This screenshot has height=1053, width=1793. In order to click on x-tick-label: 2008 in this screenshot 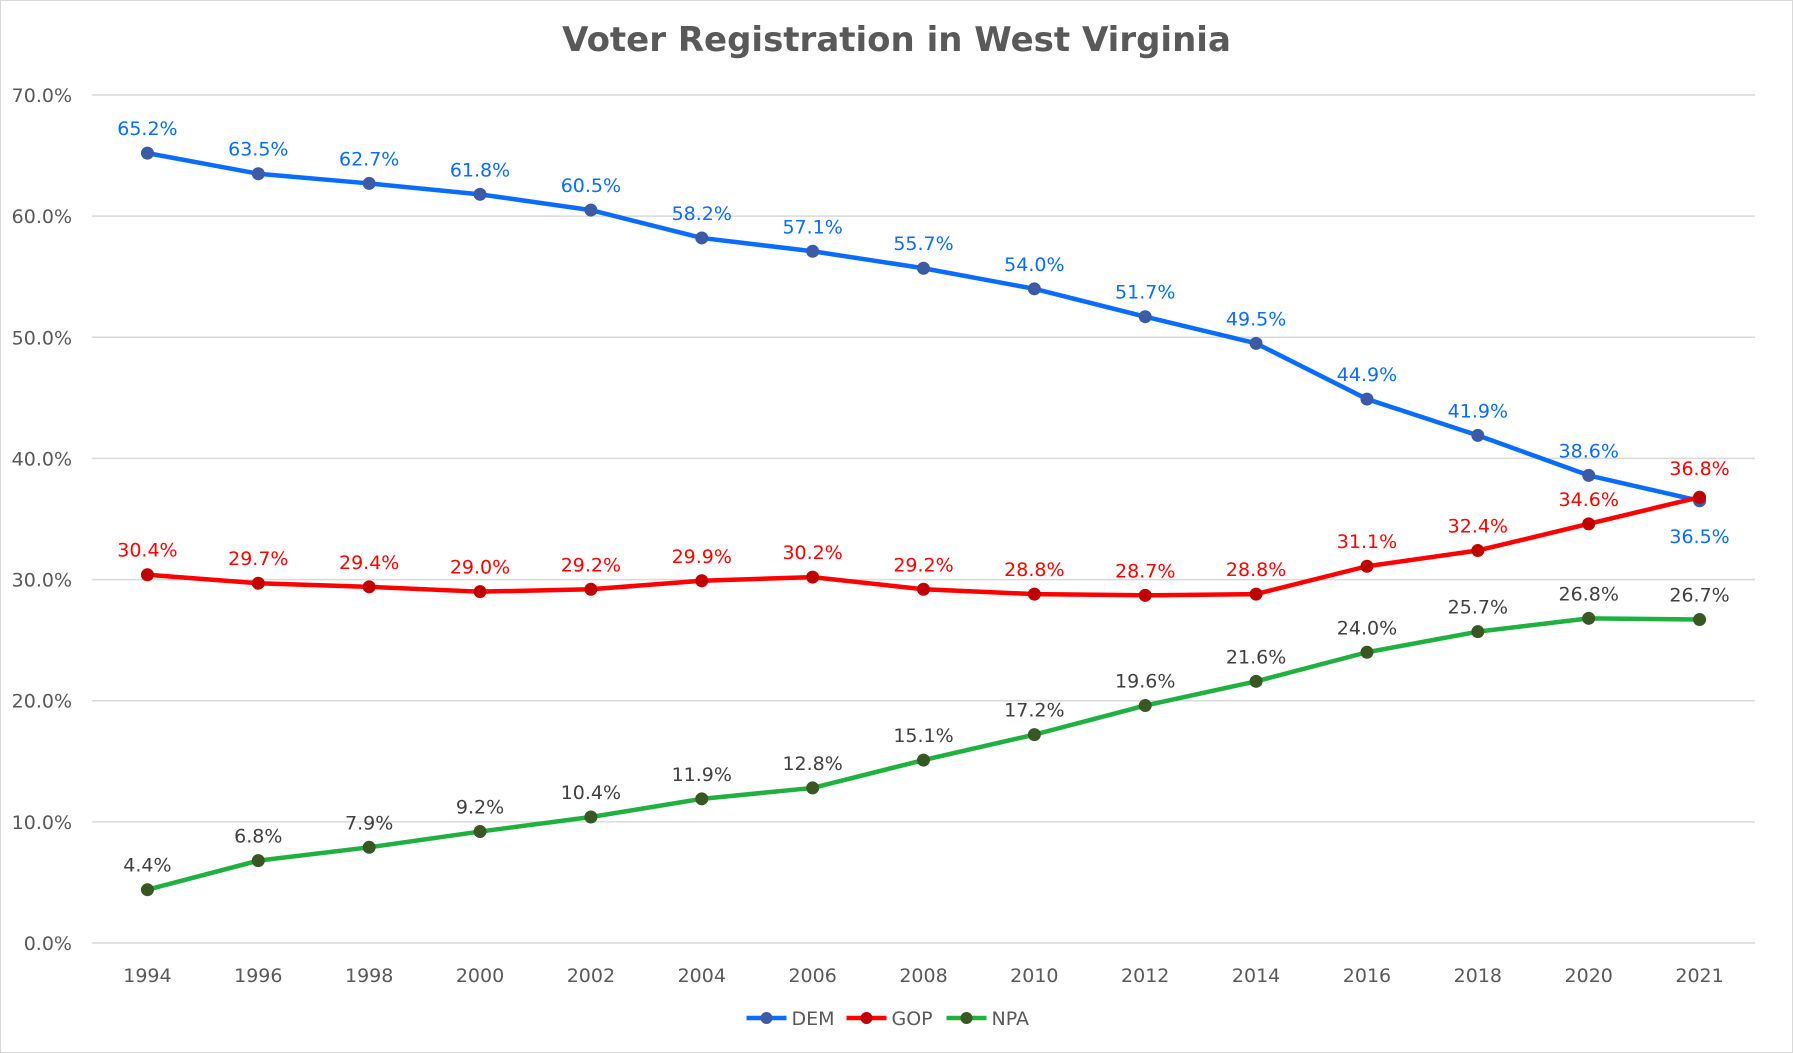, I will do `click(923, 976)`.